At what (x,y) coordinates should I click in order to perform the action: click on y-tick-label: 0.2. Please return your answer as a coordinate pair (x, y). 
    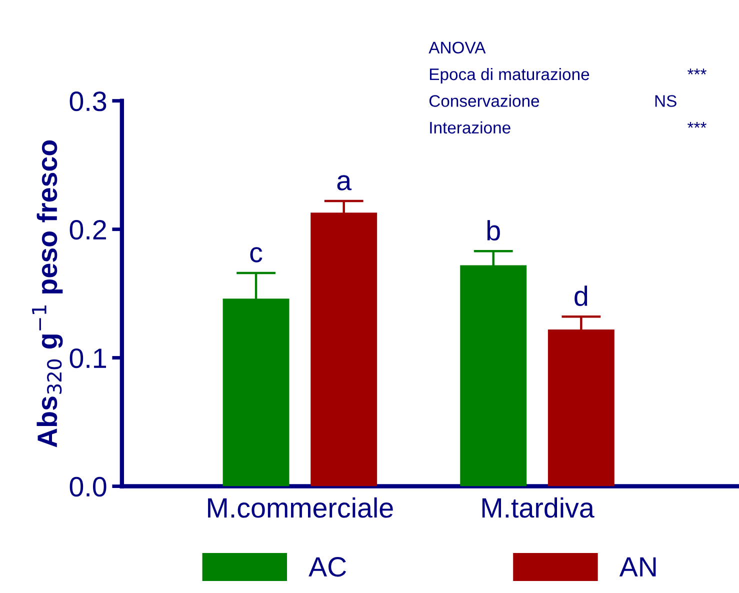
    Looking at the image, I should click on (88, 230).